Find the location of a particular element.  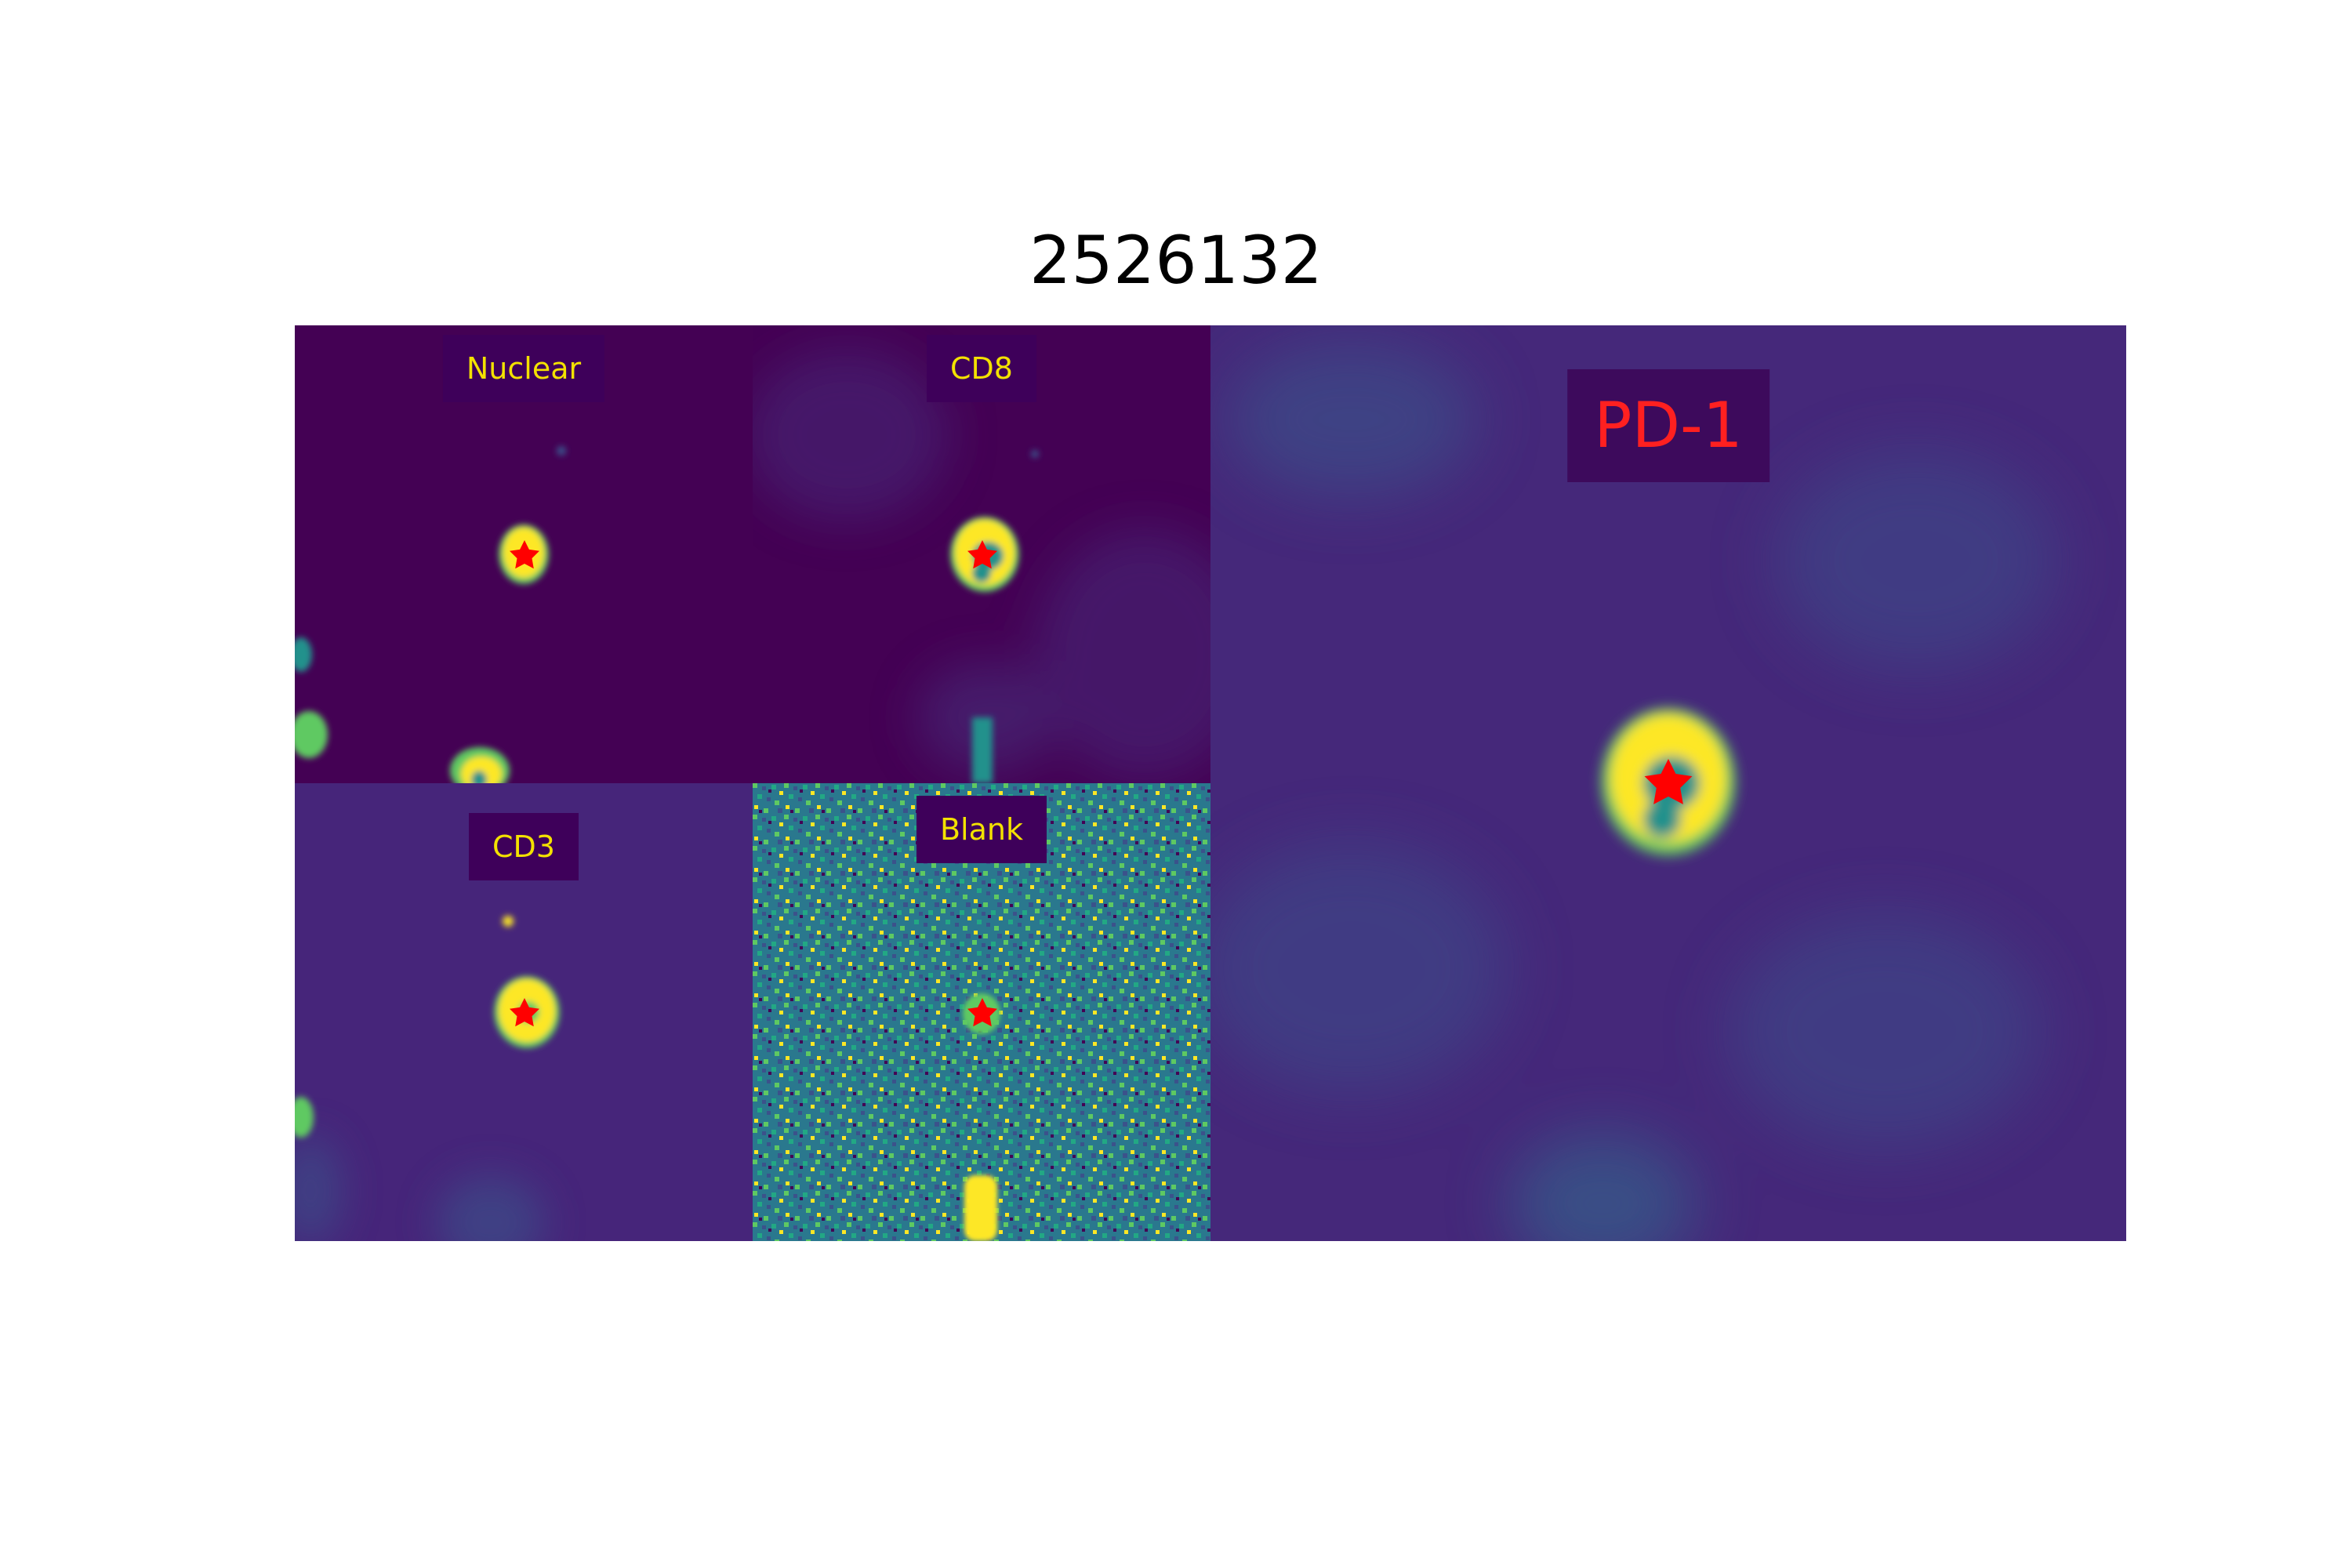

panel-label-nuclear: Nuclear is located at coordinates (523, 368).